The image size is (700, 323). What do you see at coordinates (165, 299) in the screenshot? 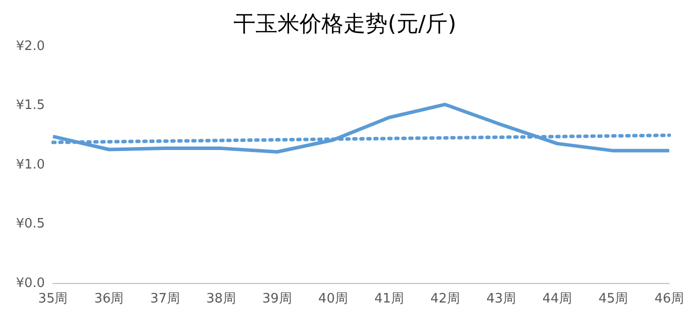
I see `x-tick-label: 37周` at bounding box center [165, 299].